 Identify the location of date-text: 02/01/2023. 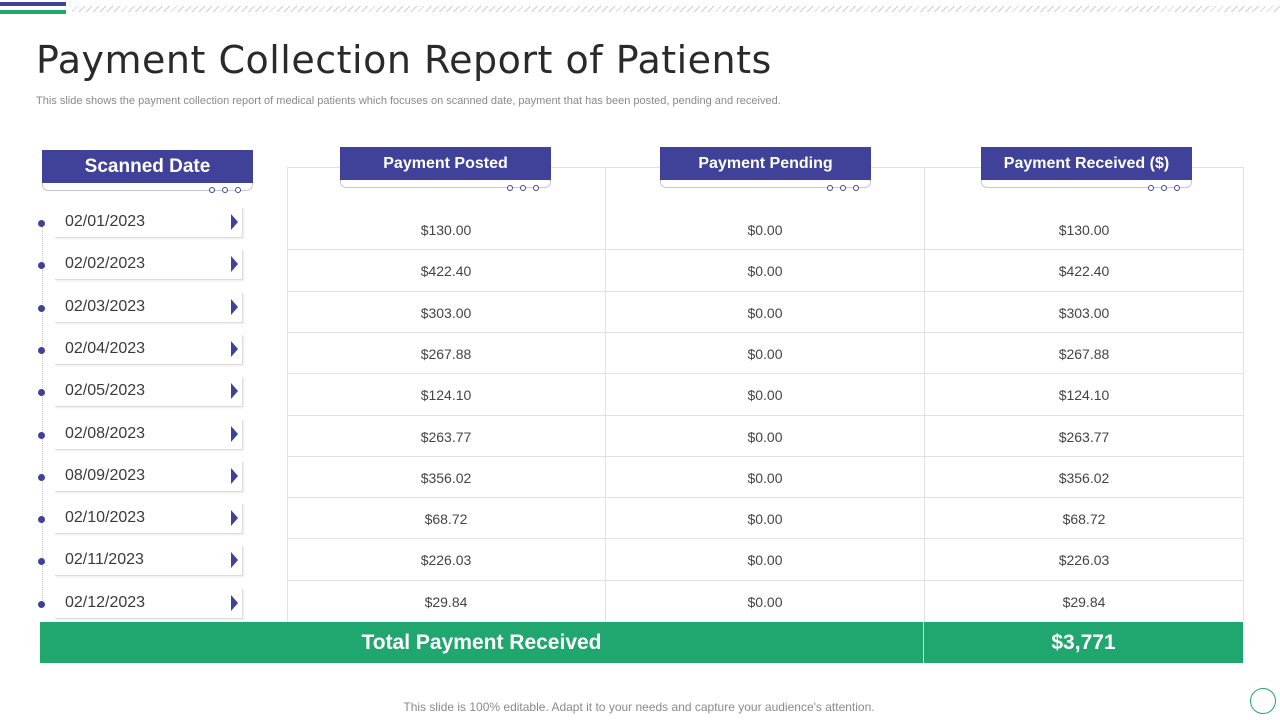
(105, 221).